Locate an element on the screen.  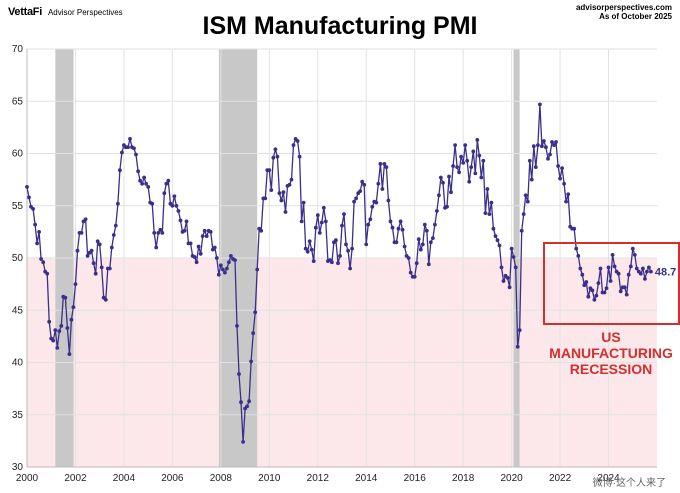
x-tick-label: 2018 is located at coordinates (463, 478).